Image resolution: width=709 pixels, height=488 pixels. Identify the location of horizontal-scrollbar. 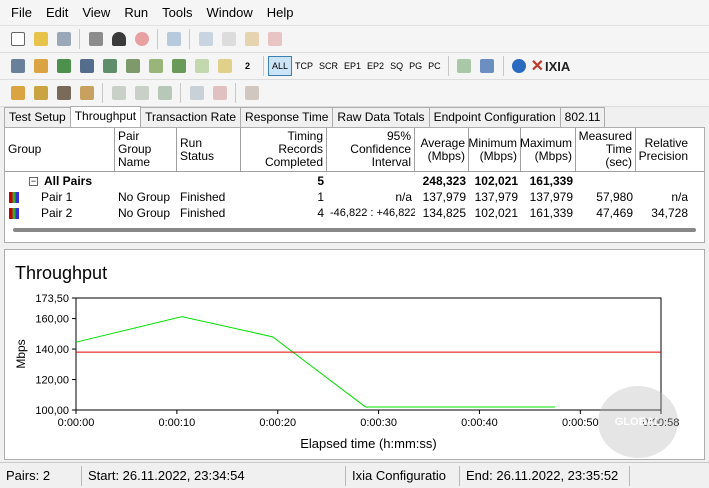
(354, 230).